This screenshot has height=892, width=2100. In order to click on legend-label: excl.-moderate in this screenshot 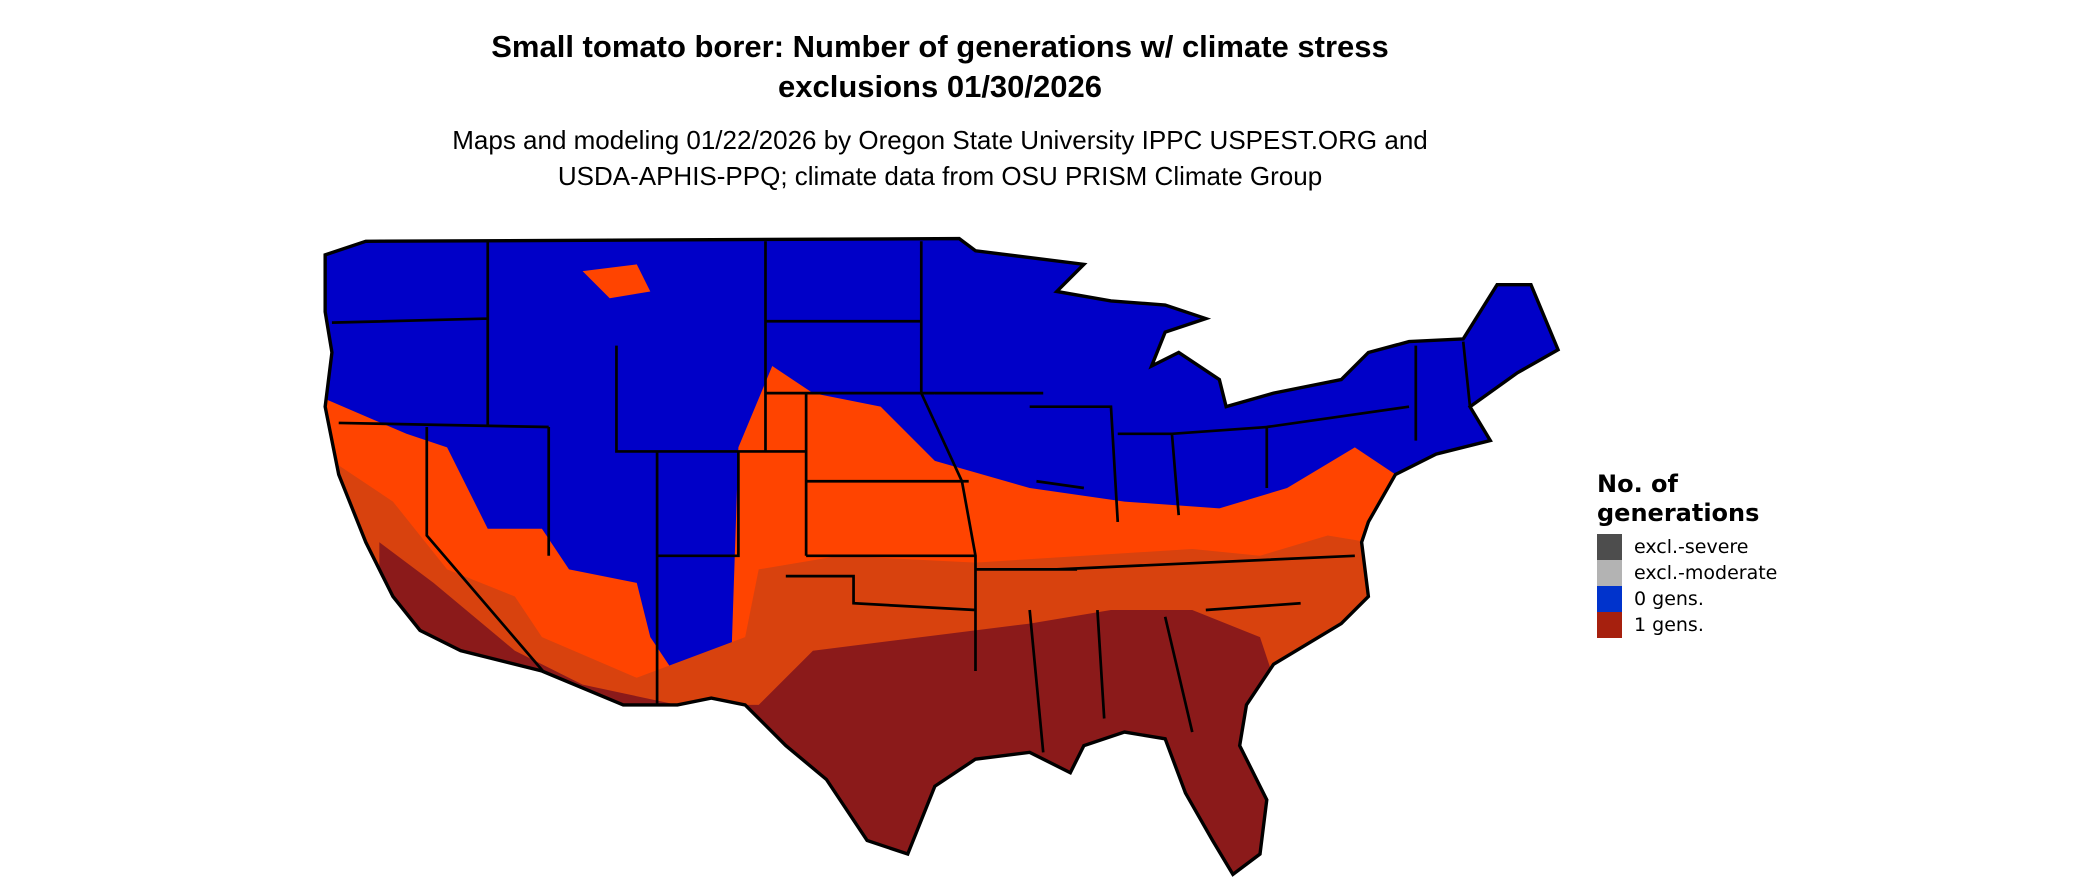, I will do `click(1706, 573)`.